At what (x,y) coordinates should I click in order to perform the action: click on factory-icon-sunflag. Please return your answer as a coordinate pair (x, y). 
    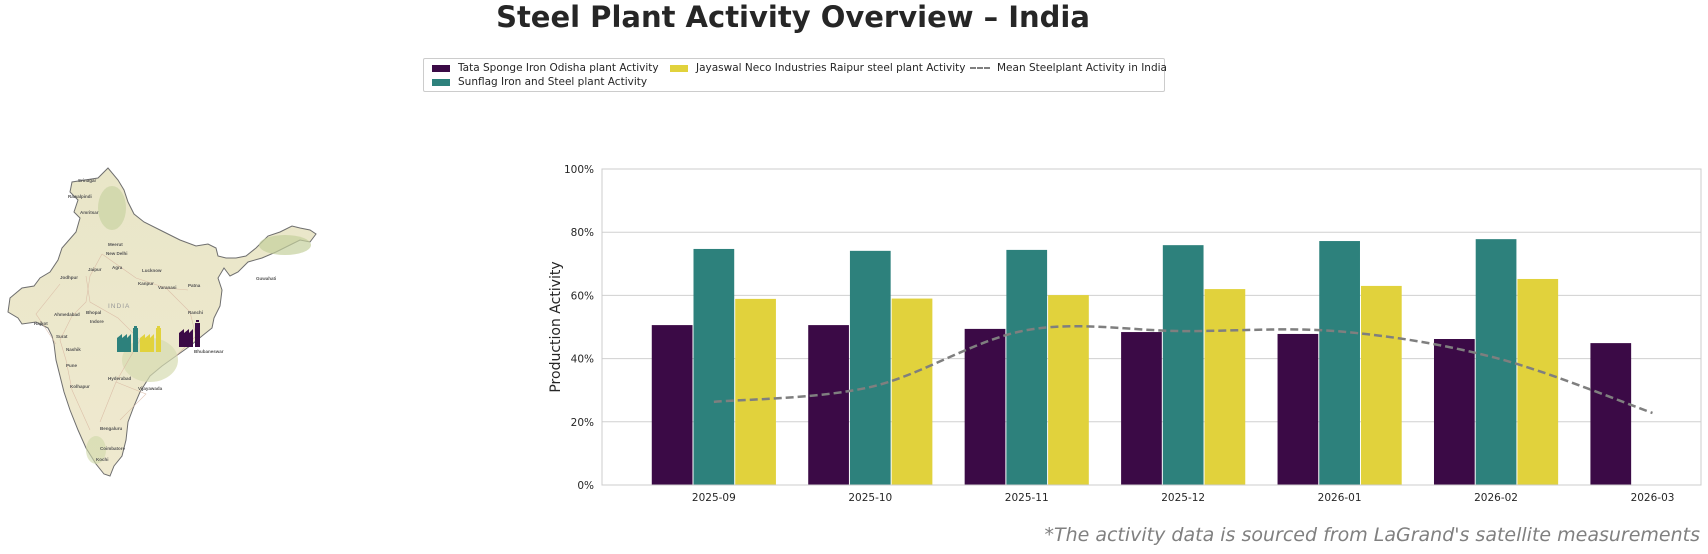
    Looking at the image, I should click on (127, 339).